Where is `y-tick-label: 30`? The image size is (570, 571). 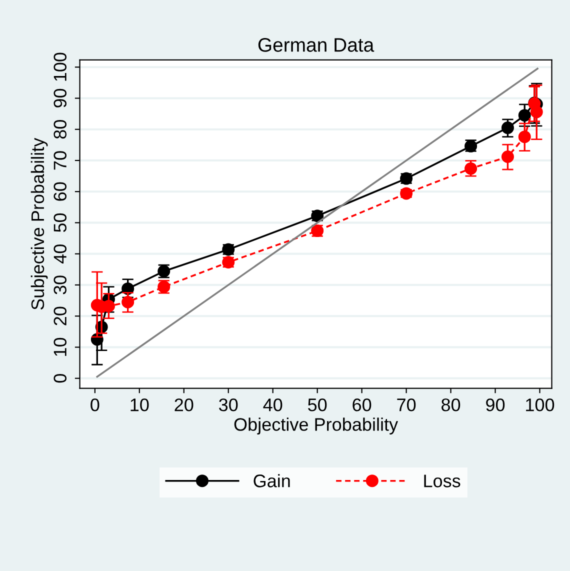 y-tick-label: 30 is located at coordinates (60, 285).